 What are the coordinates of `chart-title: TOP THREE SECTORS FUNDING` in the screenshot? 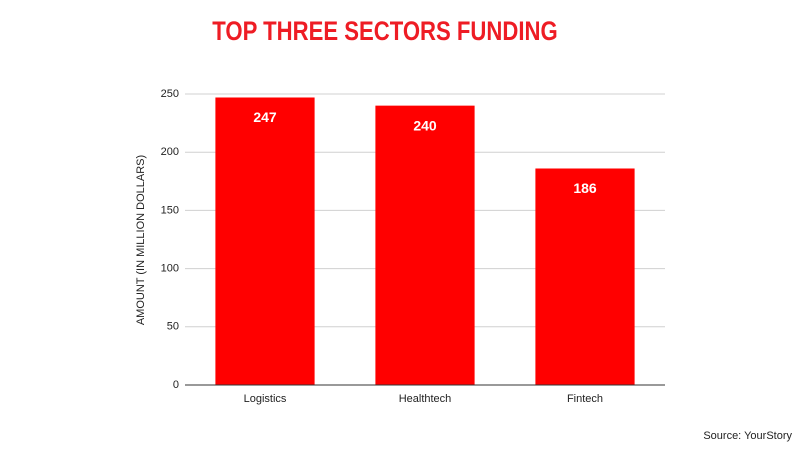 It's located at (384, 32).